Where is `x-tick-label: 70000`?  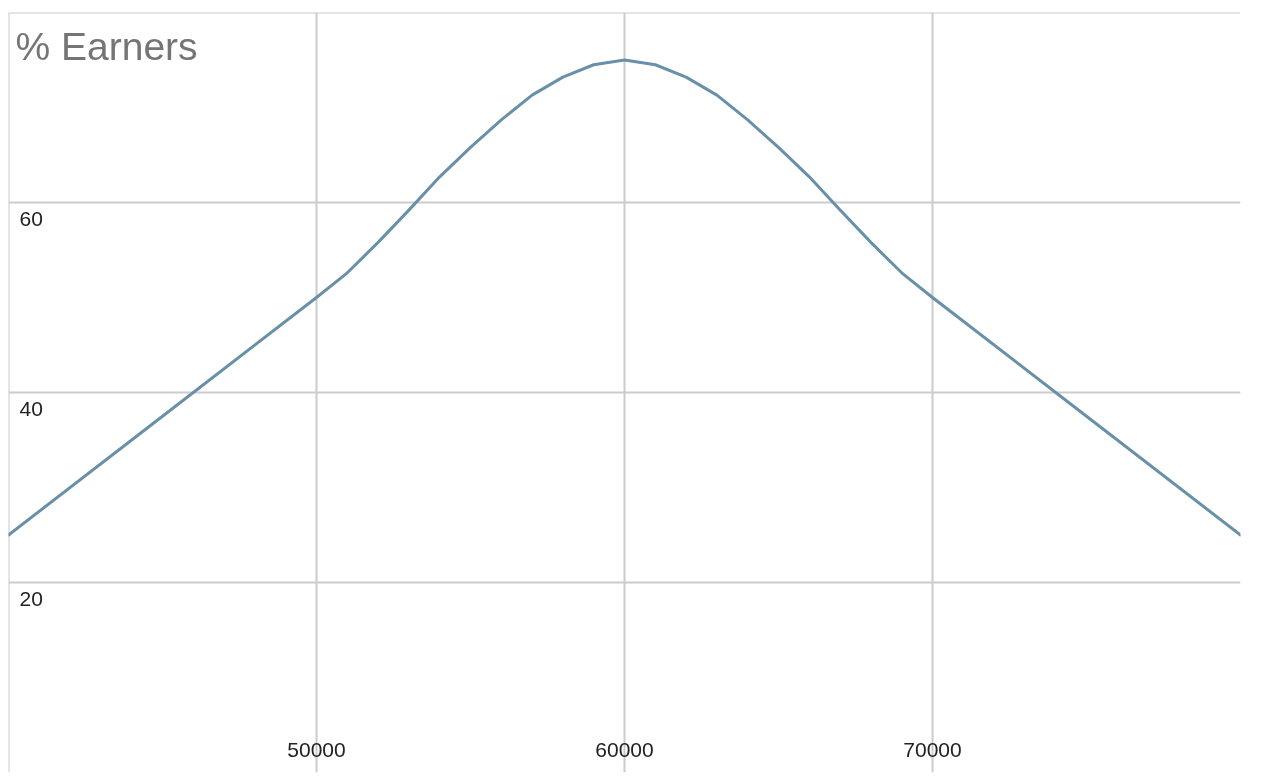
x-tick-label: 70000 is located at coordinates (932, 749).